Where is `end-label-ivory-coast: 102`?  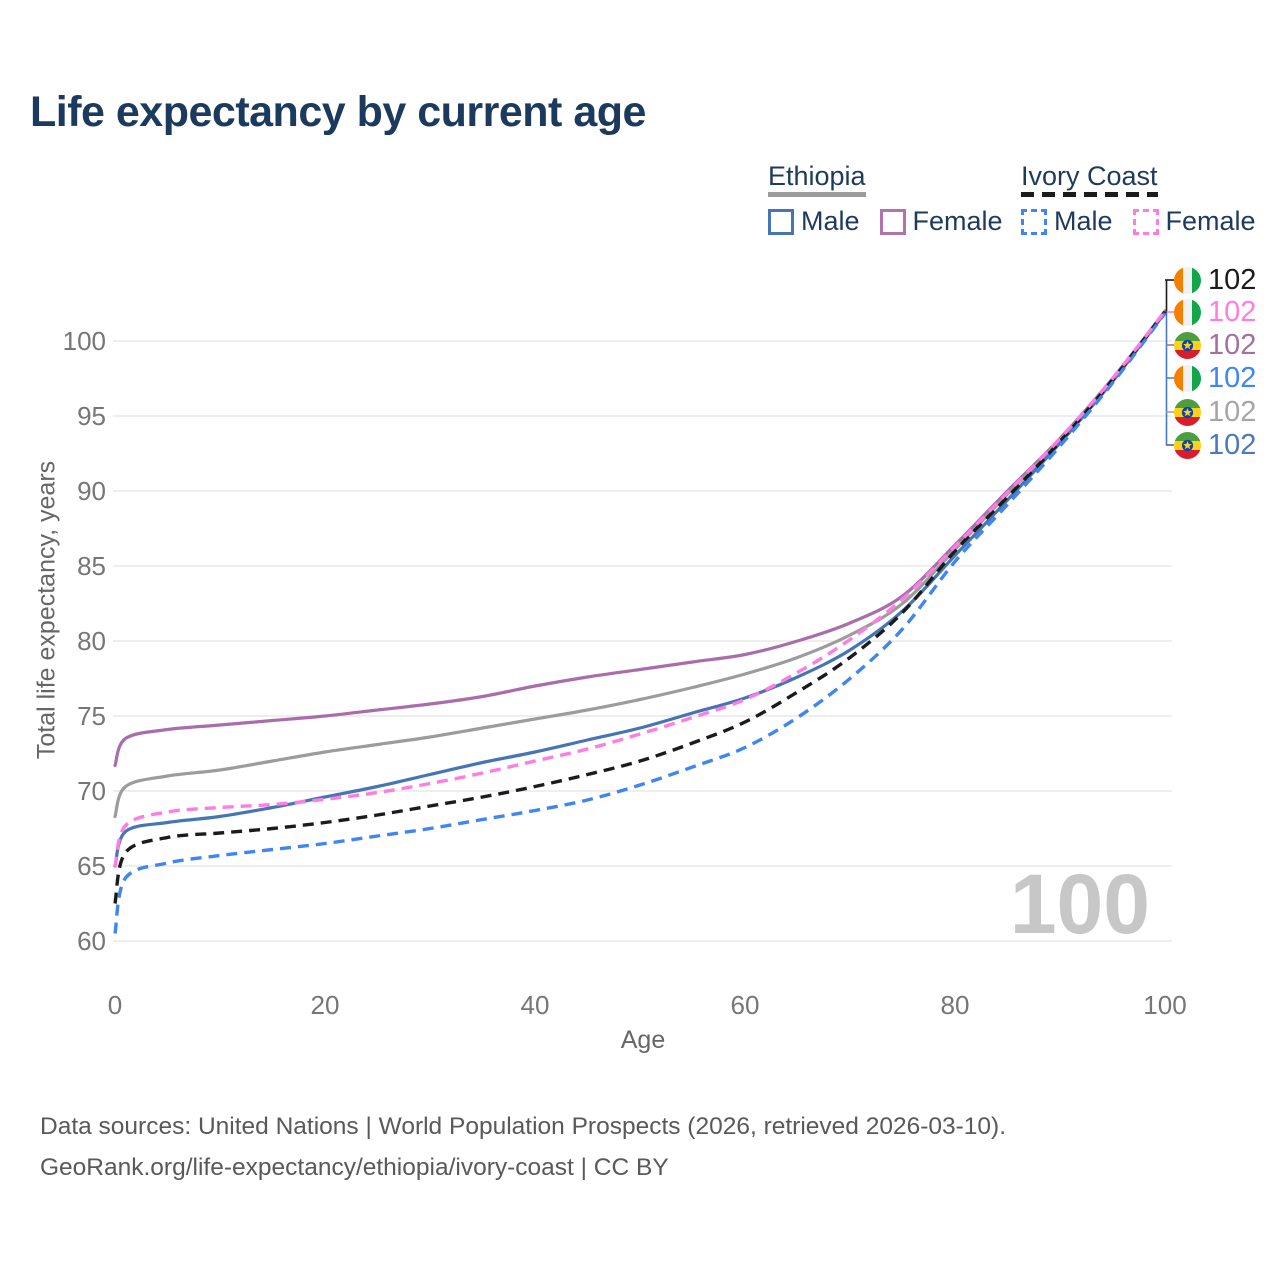
end-label-ivory-coast: 102 is located at coordinates (1215, 280).